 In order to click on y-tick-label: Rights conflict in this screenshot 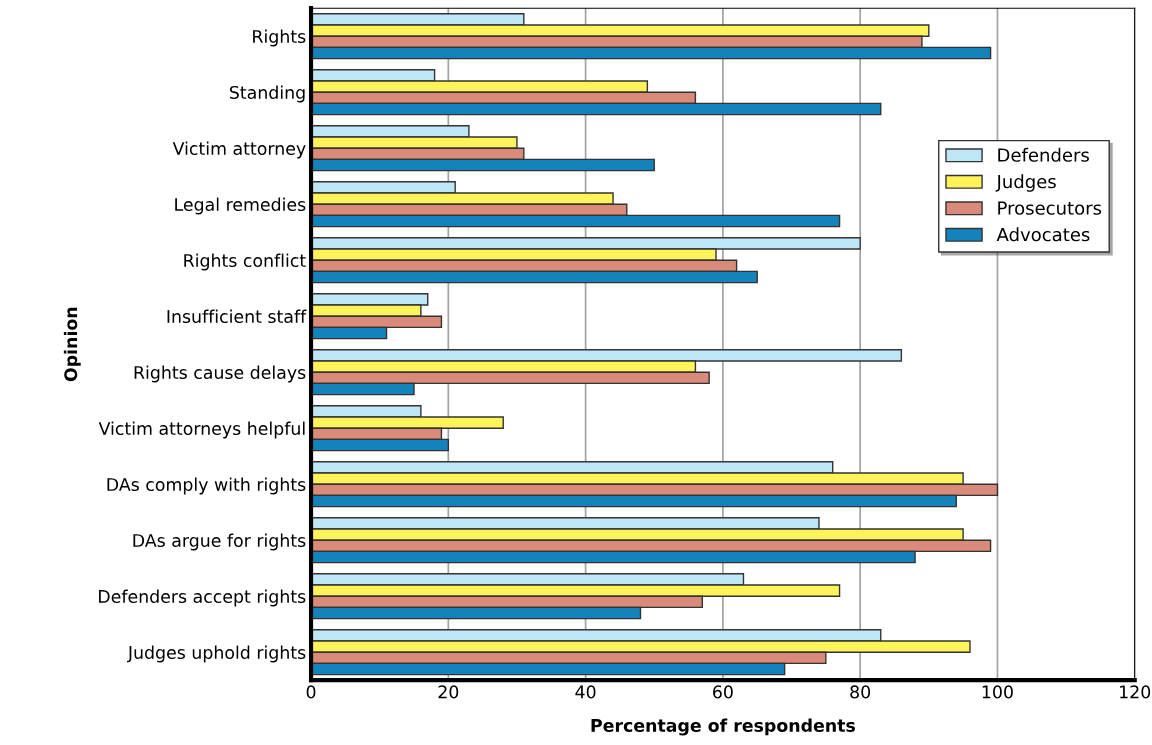, I will do `click(245, 262)`.